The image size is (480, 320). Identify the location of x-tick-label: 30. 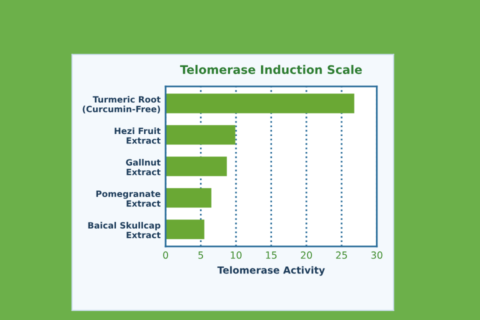
(376, 255).